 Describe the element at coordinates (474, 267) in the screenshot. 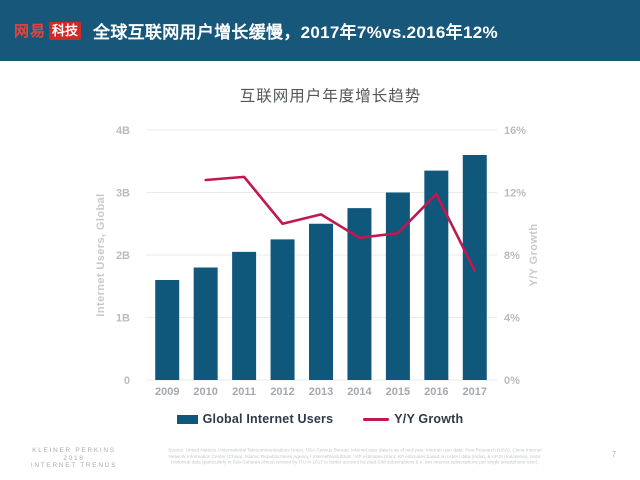

I see `bar-2017` at that location.